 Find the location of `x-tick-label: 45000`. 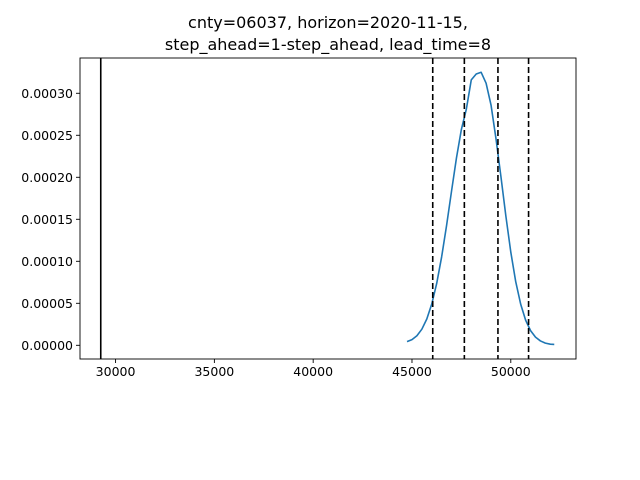

x-tick-label: 45000 is located at coordinates (412, 371).